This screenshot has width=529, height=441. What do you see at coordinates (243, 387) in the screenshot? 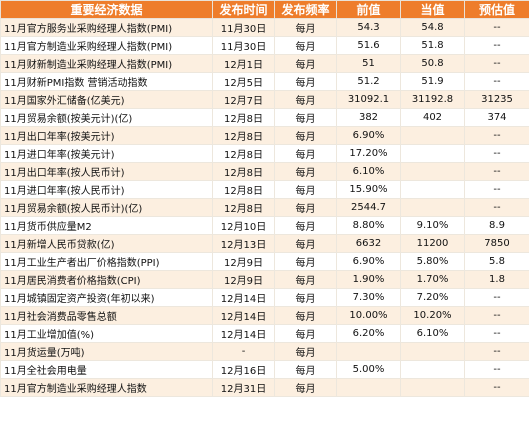
I see `release-time-cell: 12月31日` at bounding box center [243, 387].